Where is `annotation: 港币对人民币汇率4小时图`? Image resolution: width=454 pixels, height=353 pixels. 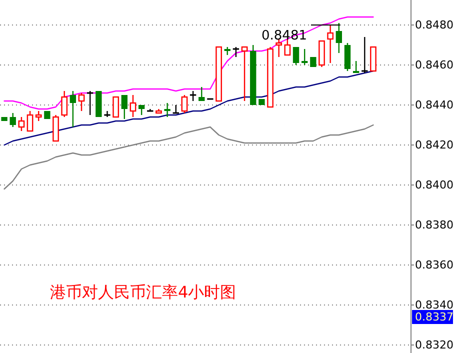 annotation: 港币对人民币汇率4小时图 is located at coordinates (143, 292).